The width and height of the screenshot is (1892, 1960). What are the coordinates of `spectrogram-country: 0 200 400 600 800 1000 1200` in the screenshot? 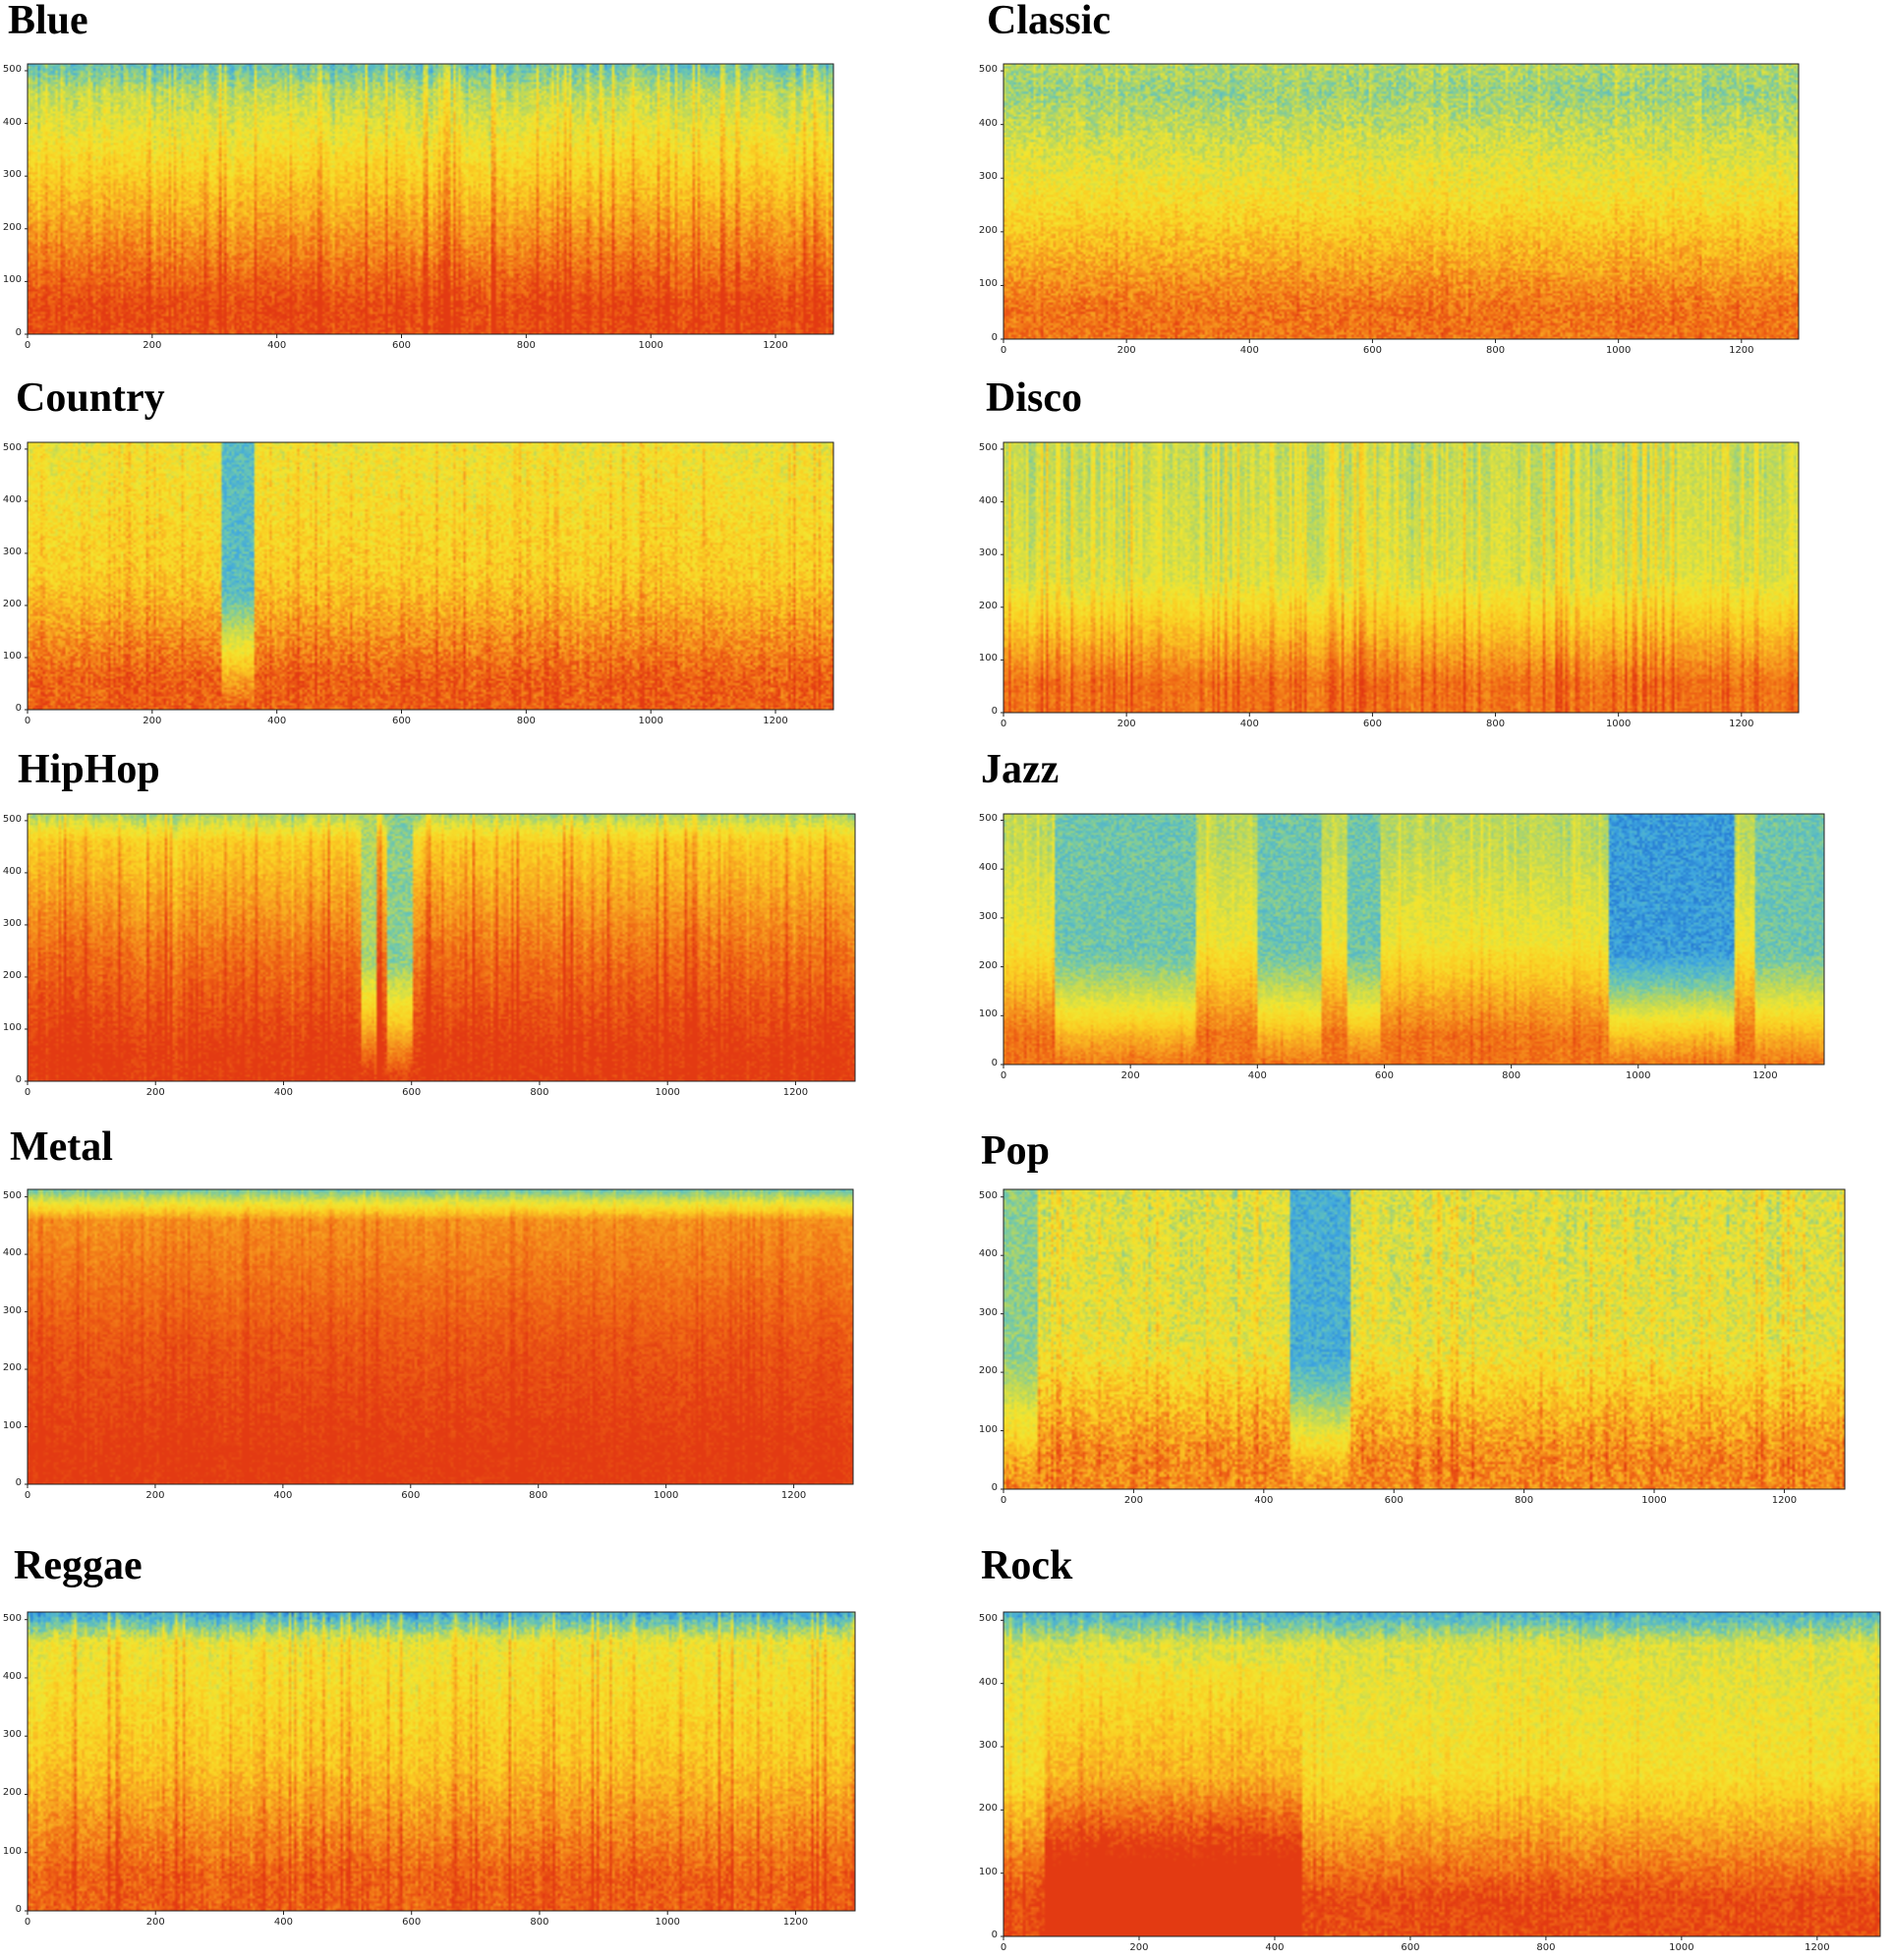 It's located at (430, 583).